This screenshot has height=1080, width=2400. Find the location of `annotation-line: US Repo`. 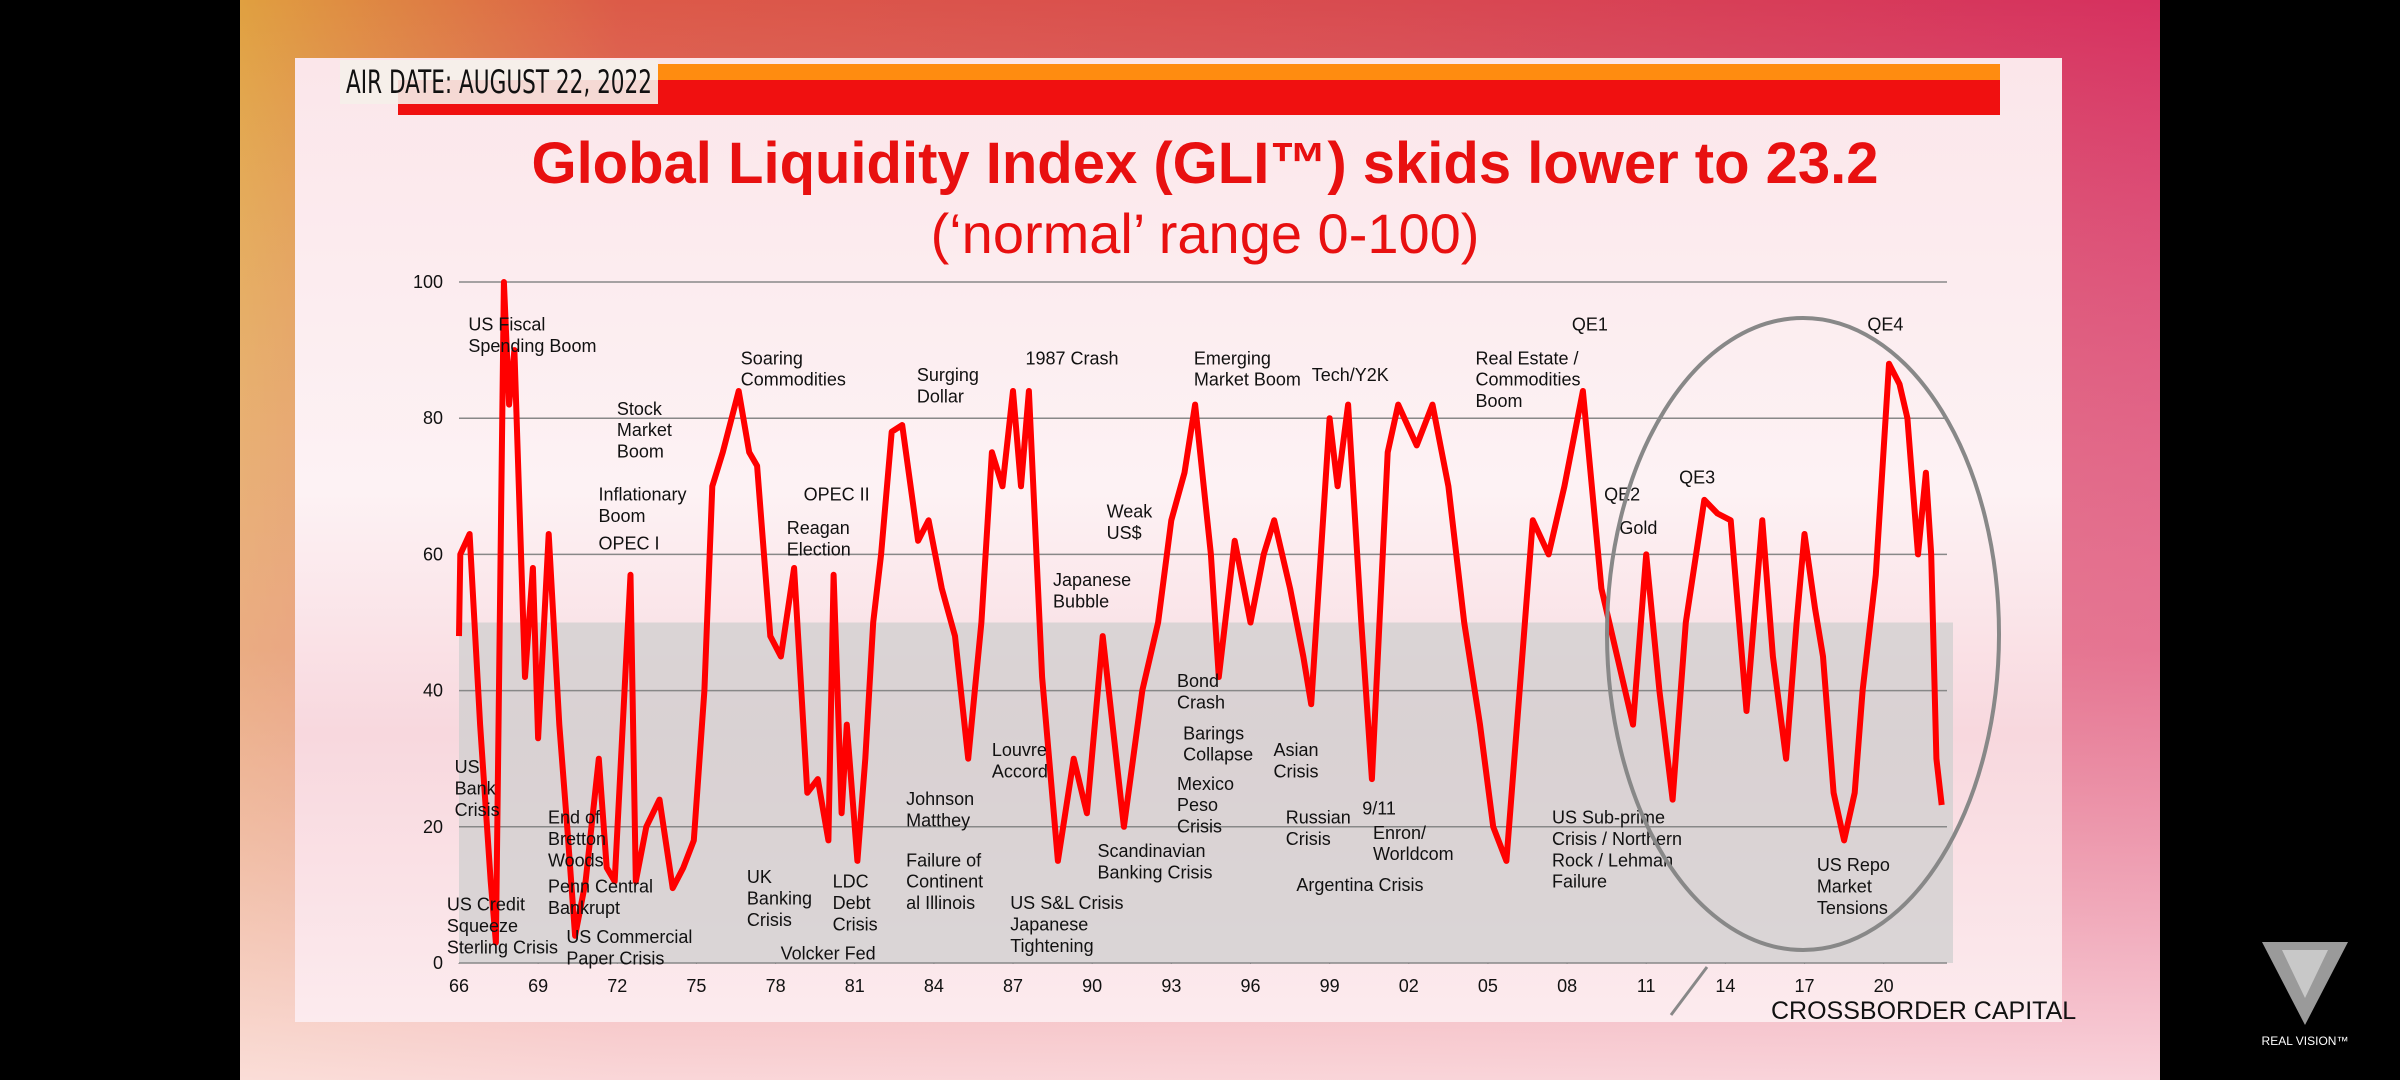

annotation-line: US Repo is located at coordinates (1853, 865).